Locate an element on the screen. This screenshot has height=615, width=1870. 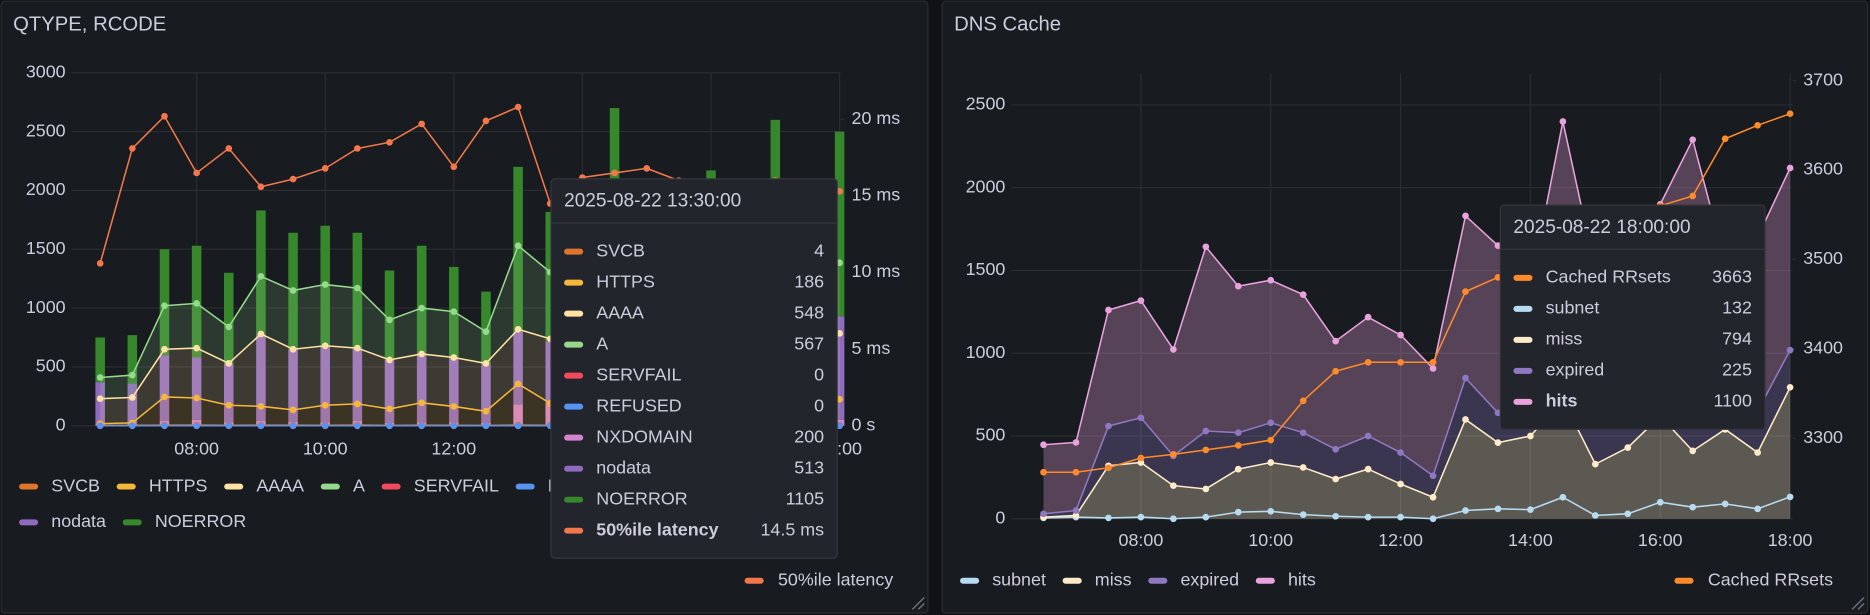
legend-label: A is located at coordinates (359, 485).